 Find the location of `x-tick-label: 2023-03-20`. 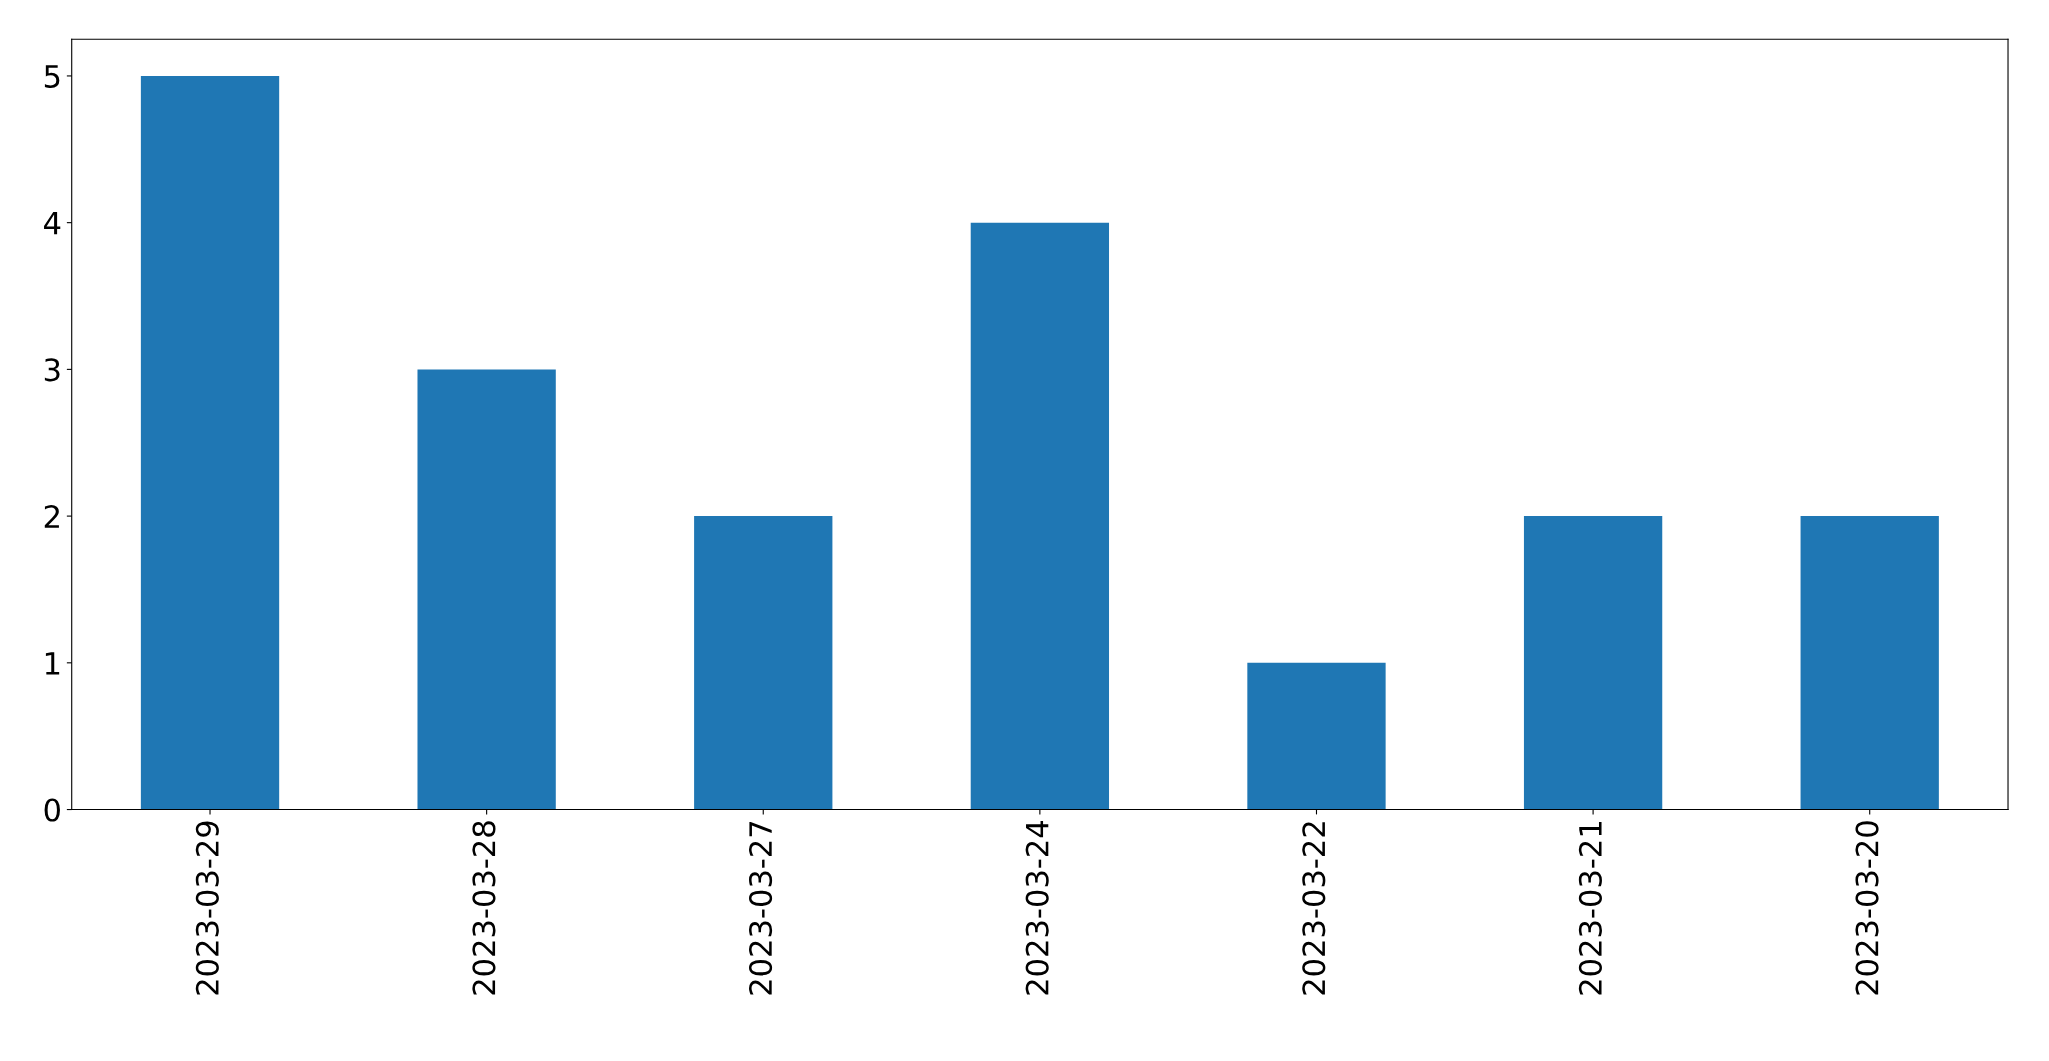

x-tick-label: 2023-03-20 is located at coordinates (1867, 908).